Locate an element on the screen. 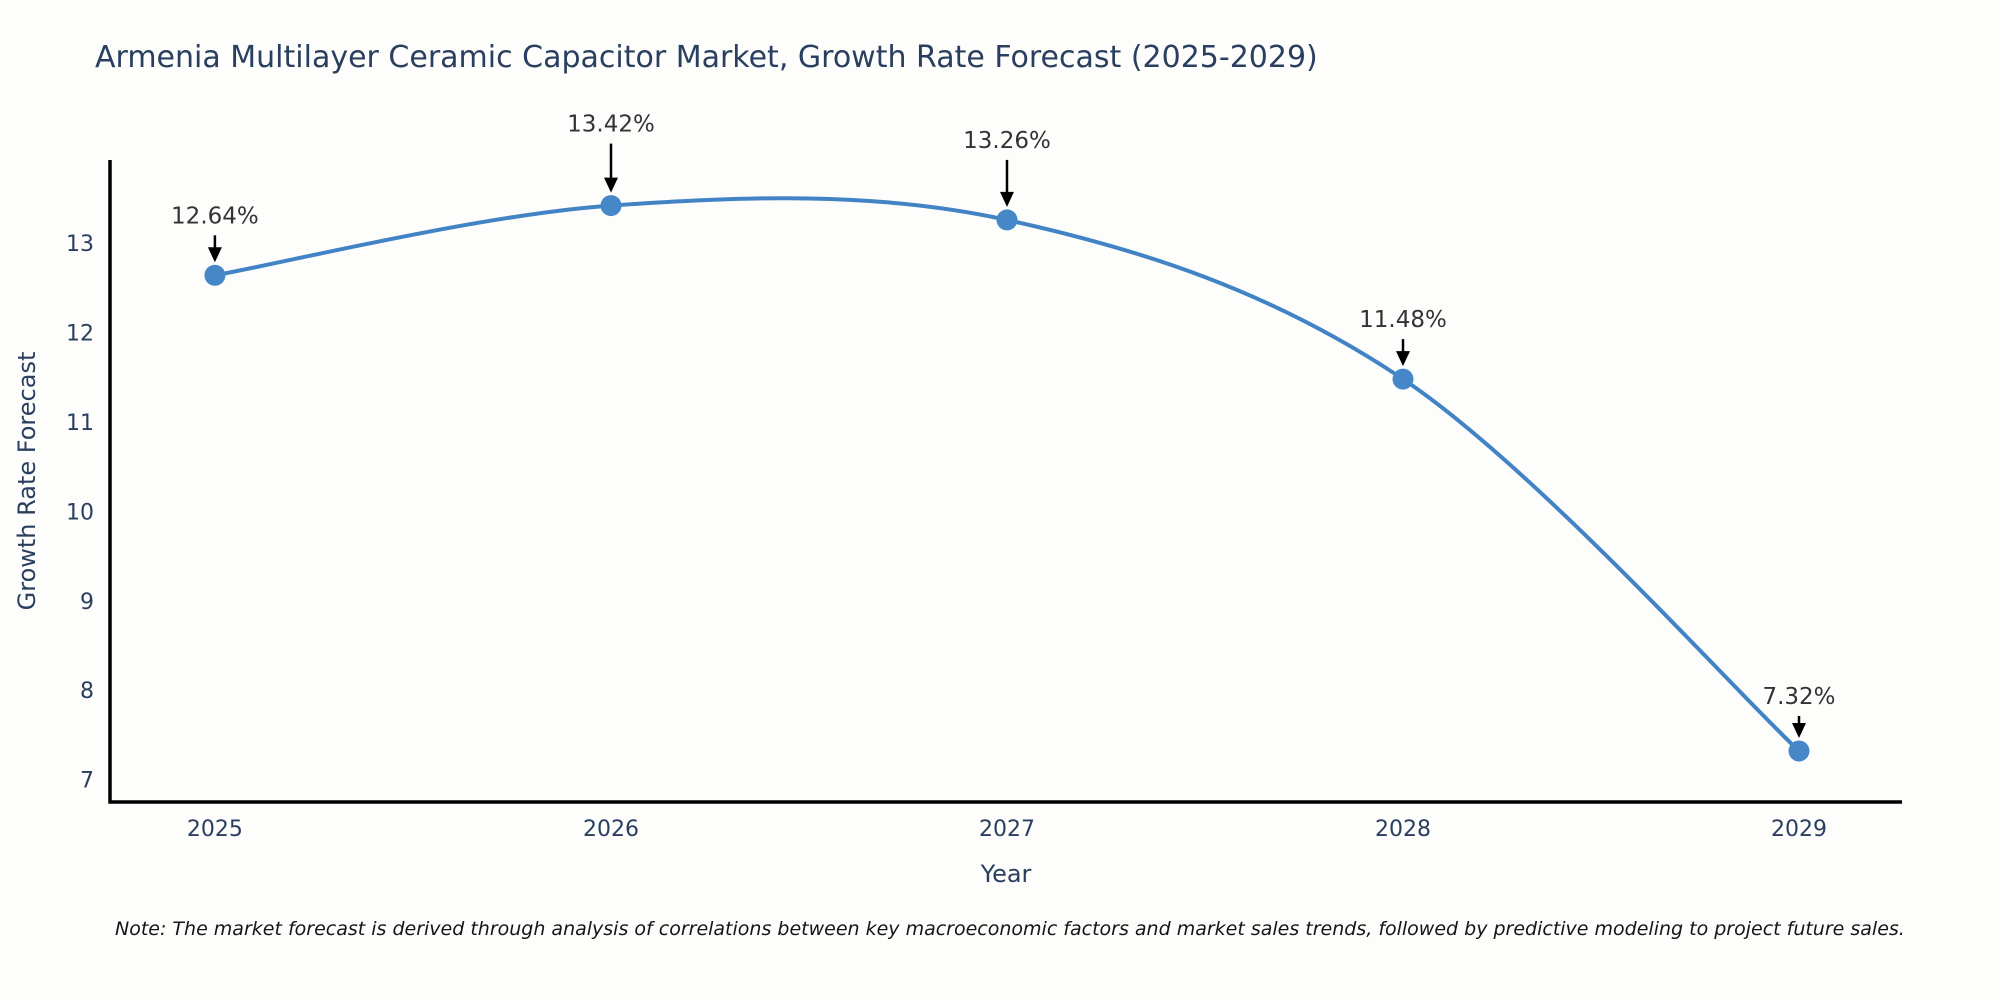 The height and width of the screenshot is (1000, 2000). y-tick-label: 8 is located at coordinates (87, 691).